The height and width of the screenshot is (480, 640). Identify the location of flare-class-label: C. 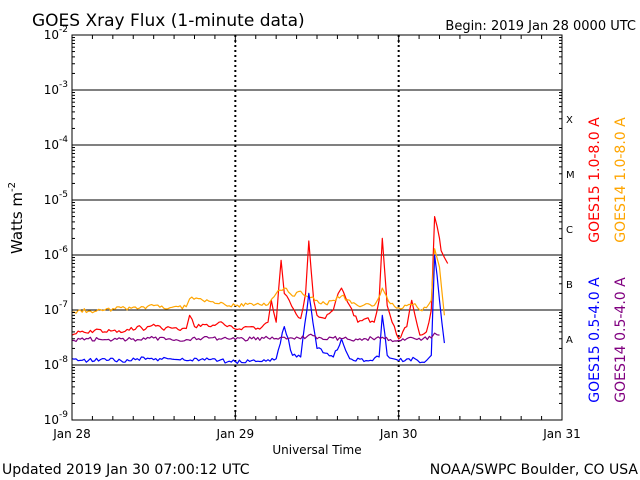
(569, 230).